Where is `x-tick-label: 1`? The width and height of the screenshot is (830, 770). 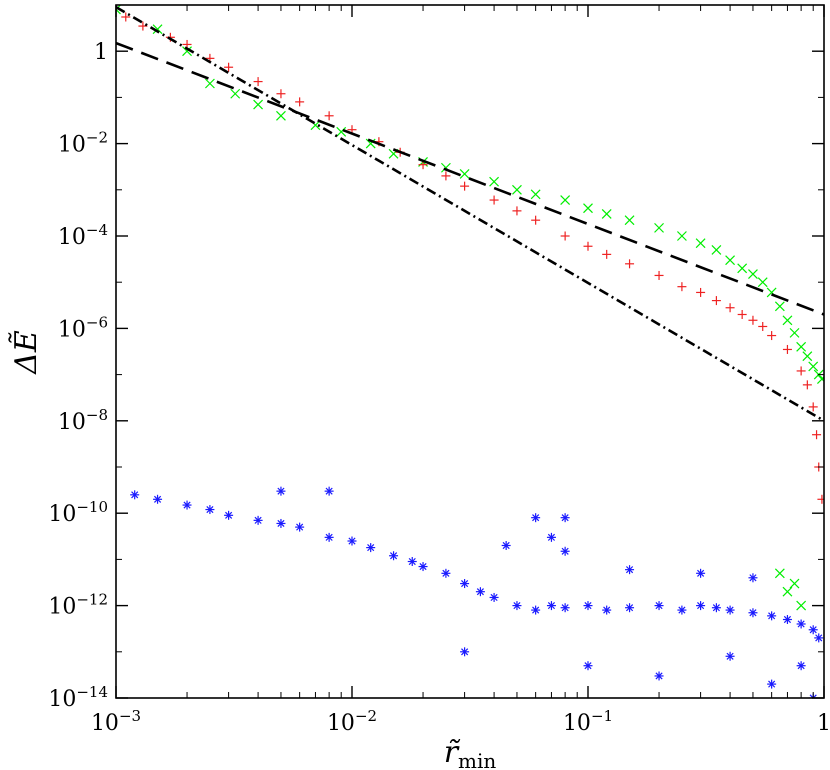
x-tick-label: 1 is located at coordinates (823, 723).